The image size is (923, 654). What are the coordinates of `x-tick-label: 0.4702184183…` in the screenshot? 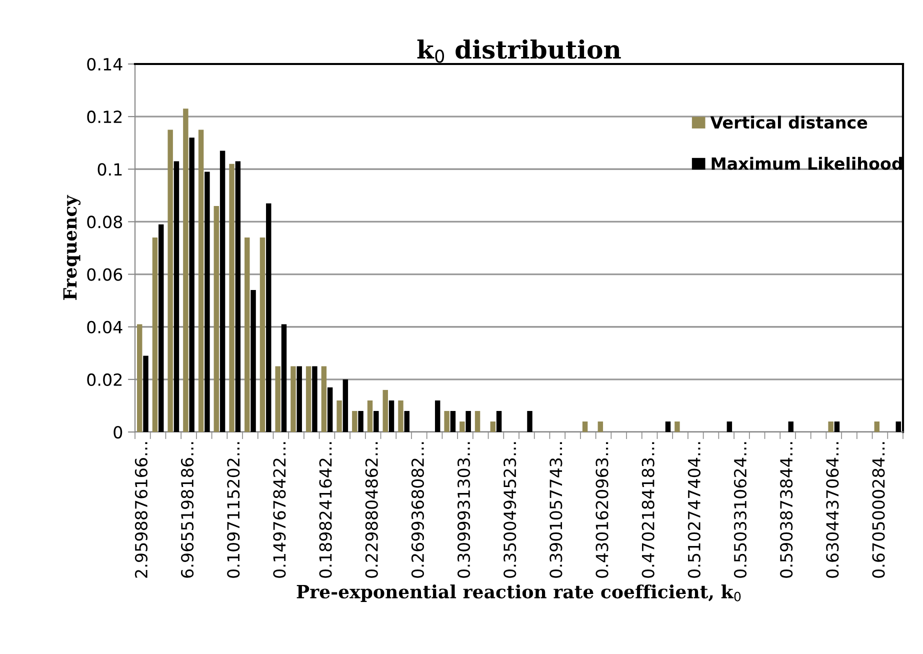 It's located at (648, 510).